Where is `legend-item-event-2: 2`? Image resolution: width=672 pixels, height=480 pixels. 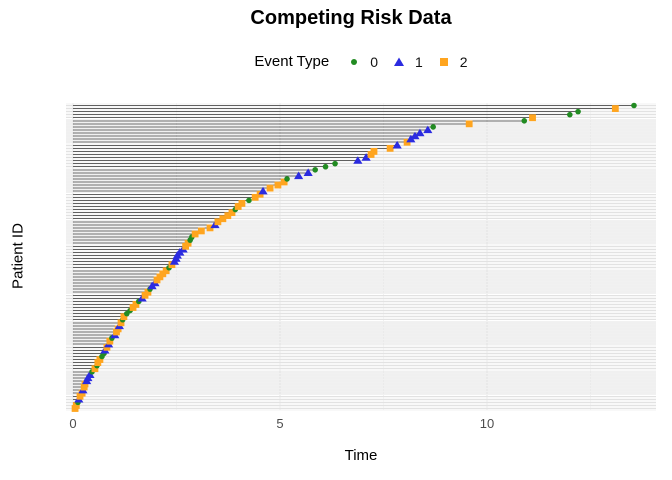
legend-item-event-2: 2 is located at coordinates (452, 62).